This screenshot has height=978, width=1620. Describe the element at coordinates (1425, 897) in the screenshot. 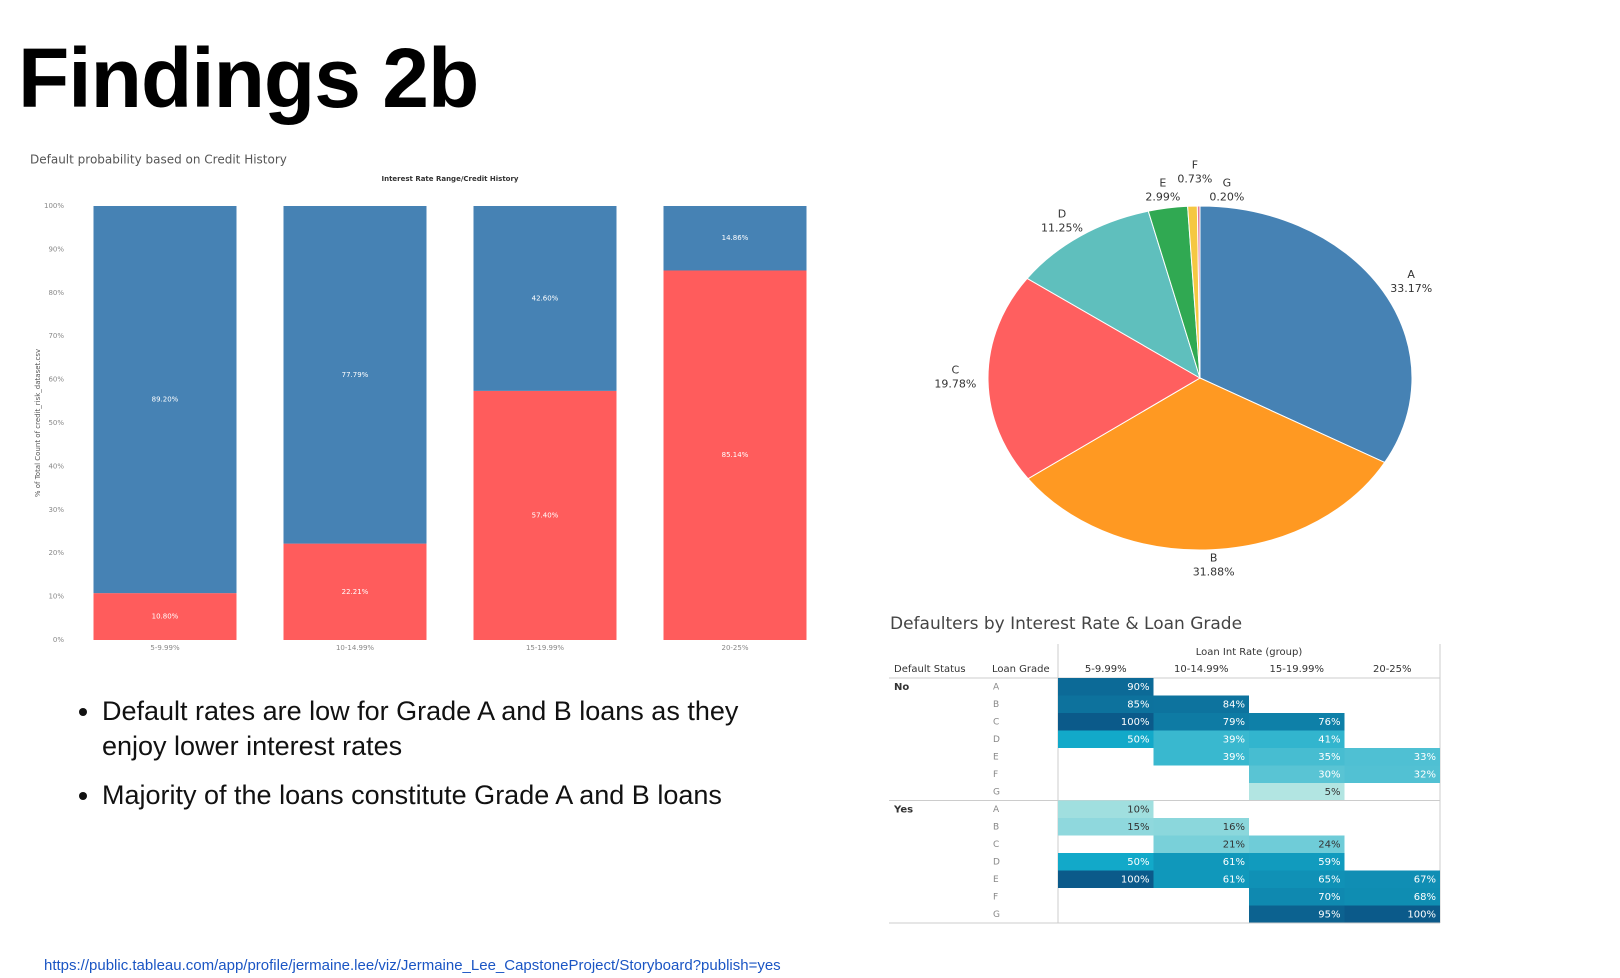

I see `cell-label: 68%` at that location.